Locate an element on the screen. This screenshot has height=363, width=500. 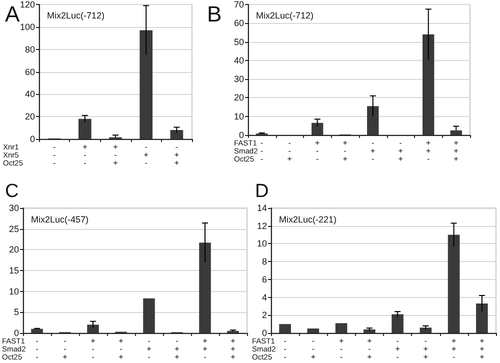
y-tick-label: 14 is located at coordinates (261, 208).